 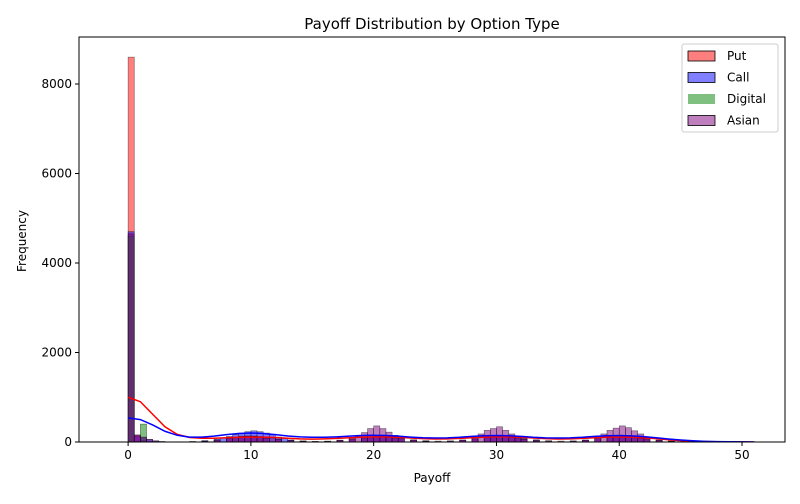 What do you see at coordinates (373, 455) in the screenshot?
I see `x-tick-label: 20` at bounding box center [373, 455].